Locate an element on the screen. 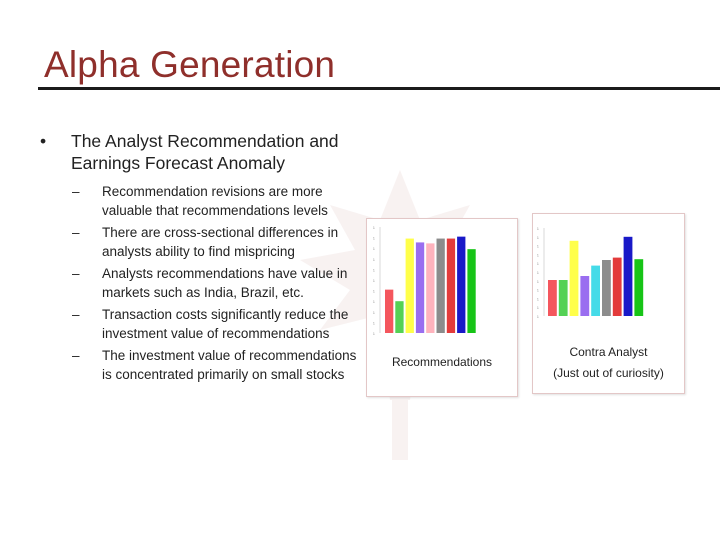 The width and height of the screenshot is (720, 540). title-divider is located at coordinates (379, 88).